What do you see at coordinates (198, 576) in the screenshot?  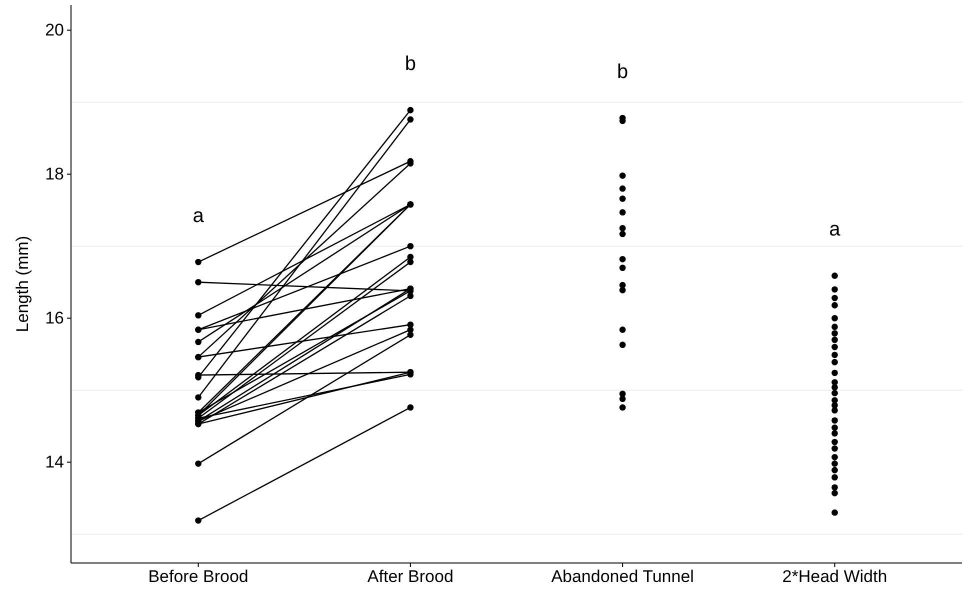 I see `x-tick-label: Before Brood` at bounding box center [198, 576].